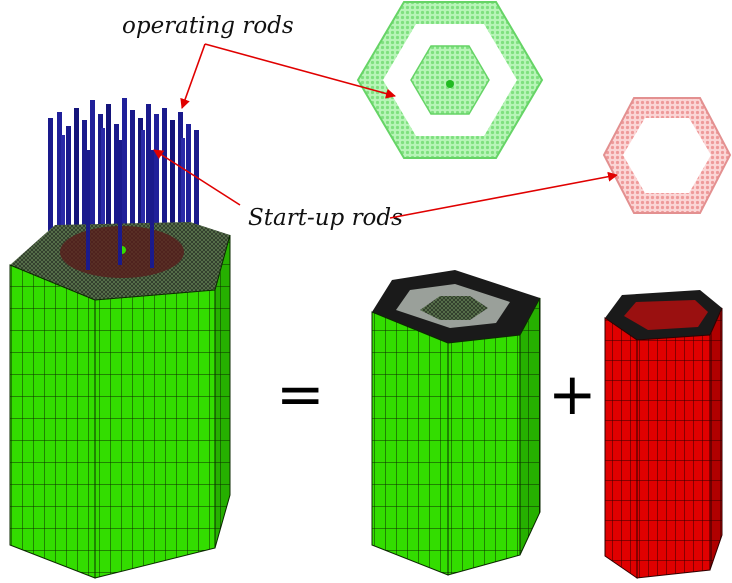  What do you see at coordinates (572, 394) in the screenshot?
I see `plus-sign: +` at bounding box center [572, 394].